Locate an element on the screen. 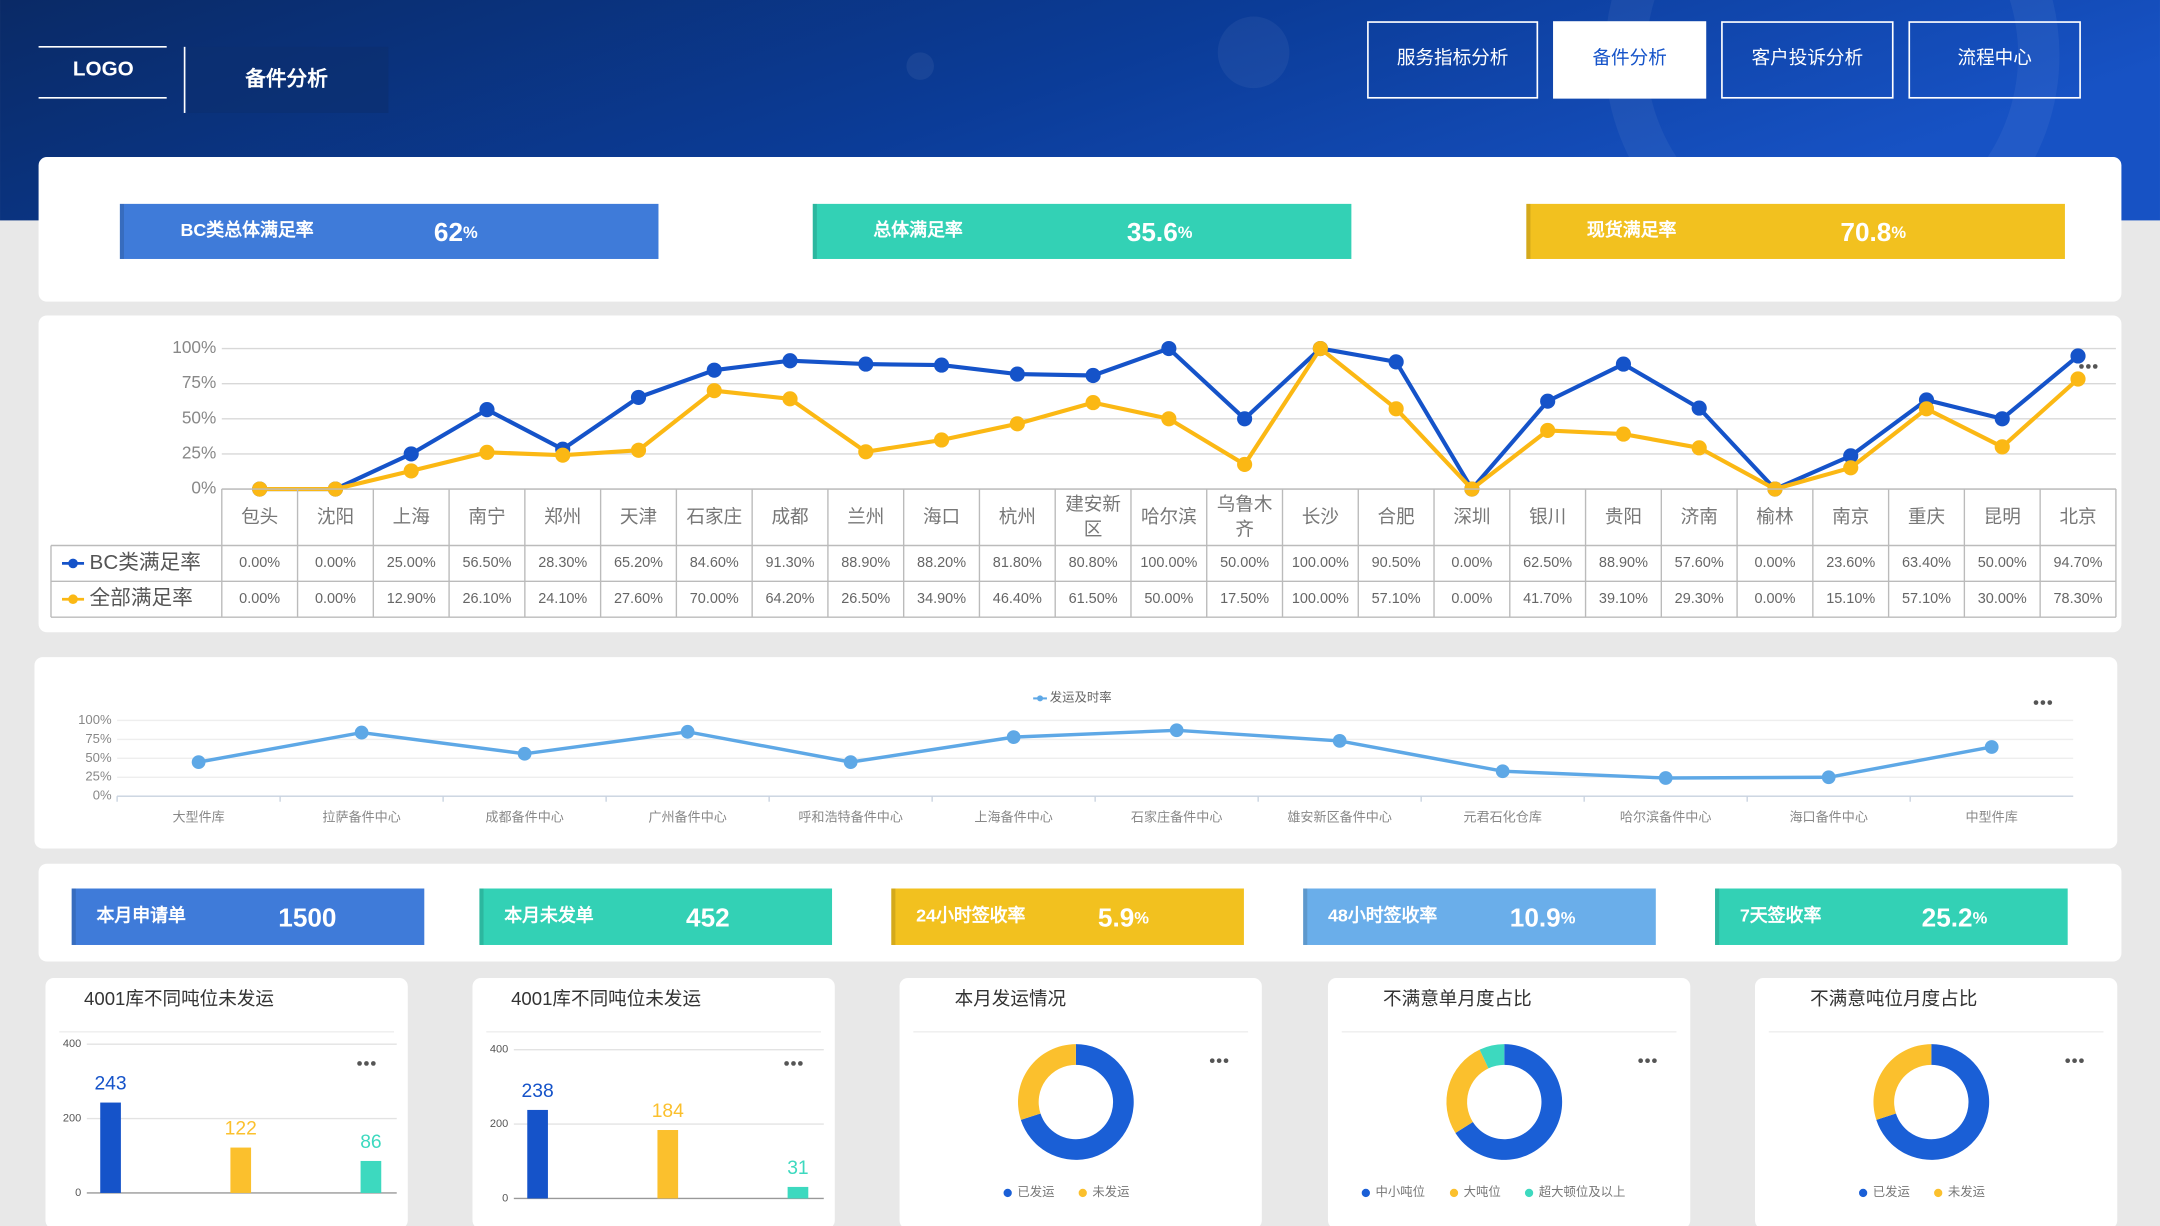 The image size is (2160, 1226). kpi-value: 10.9% is located at coordinates (1543, 917).